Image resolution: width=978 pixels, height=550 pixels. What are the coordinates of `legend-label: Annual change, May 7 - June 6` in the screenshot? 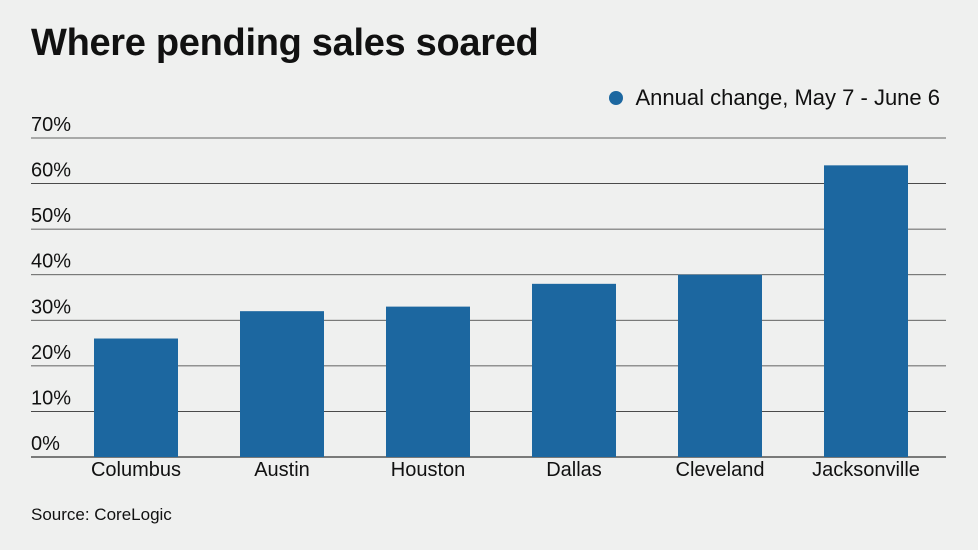 It's located at (787, 97).